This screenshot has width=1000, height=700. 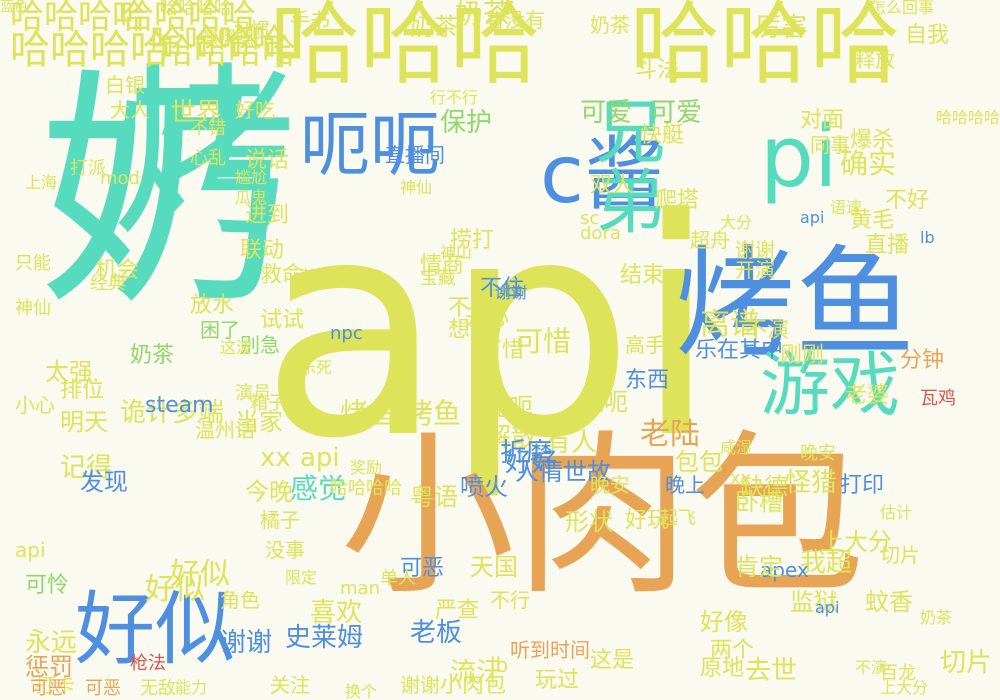 What do you see at coordinates (255, 110) in the screenshot?
I see `cloud-word: 好吃` at bounding box center [255, 110].